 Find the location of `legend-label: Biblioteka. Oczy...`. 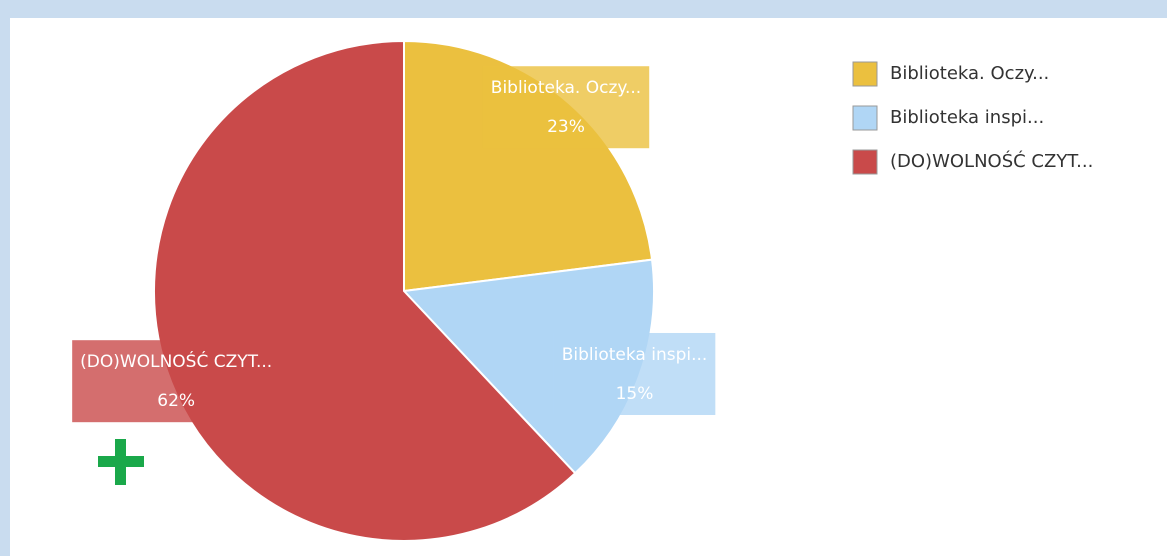

legend-label: Biblioteka. Oczy... is located at coordinates (969, 73).